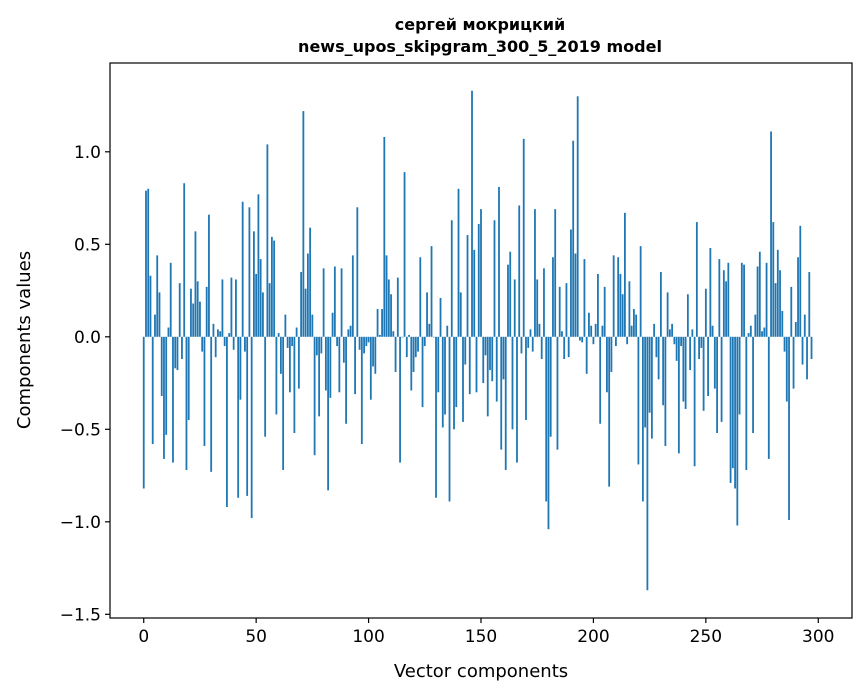 Image resolution: width=867 pixels, height=696 pixels. Describe the element at coordinates (256, 637) in the screenshot. I see `x-tick-label: 50` at that location.